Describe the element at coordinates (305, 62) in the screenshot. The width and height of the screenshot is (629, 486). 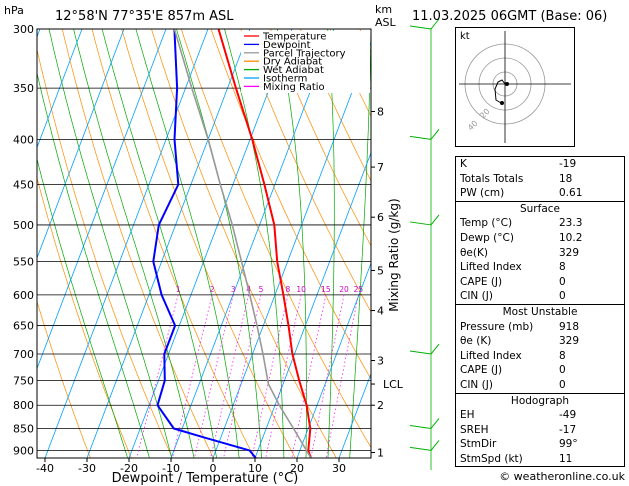
I see `legend-box` at that location.